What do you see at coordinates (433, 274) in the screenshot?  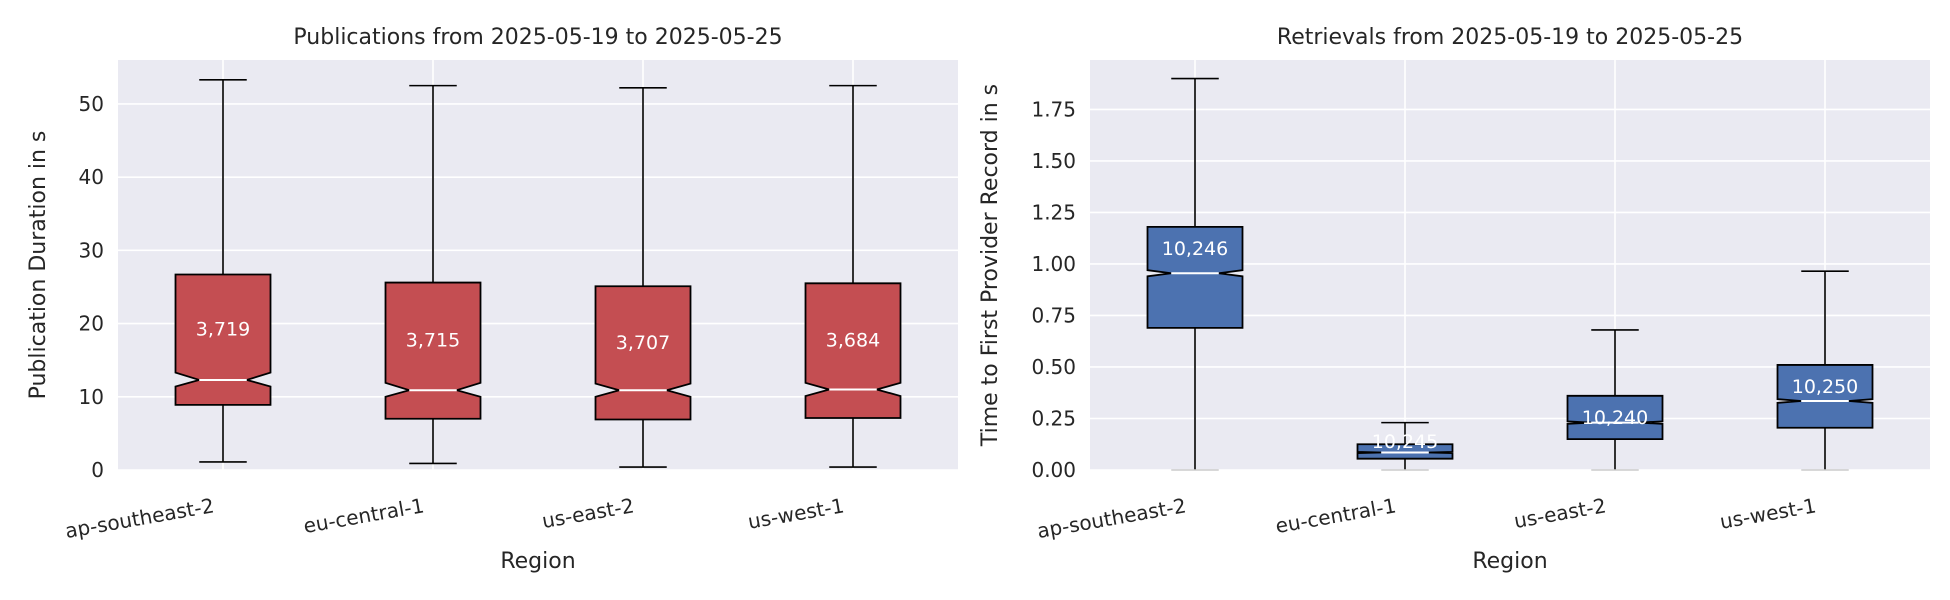 I see `publications-box-eu-central-1: 3,715` at bounding box center [433, 274].